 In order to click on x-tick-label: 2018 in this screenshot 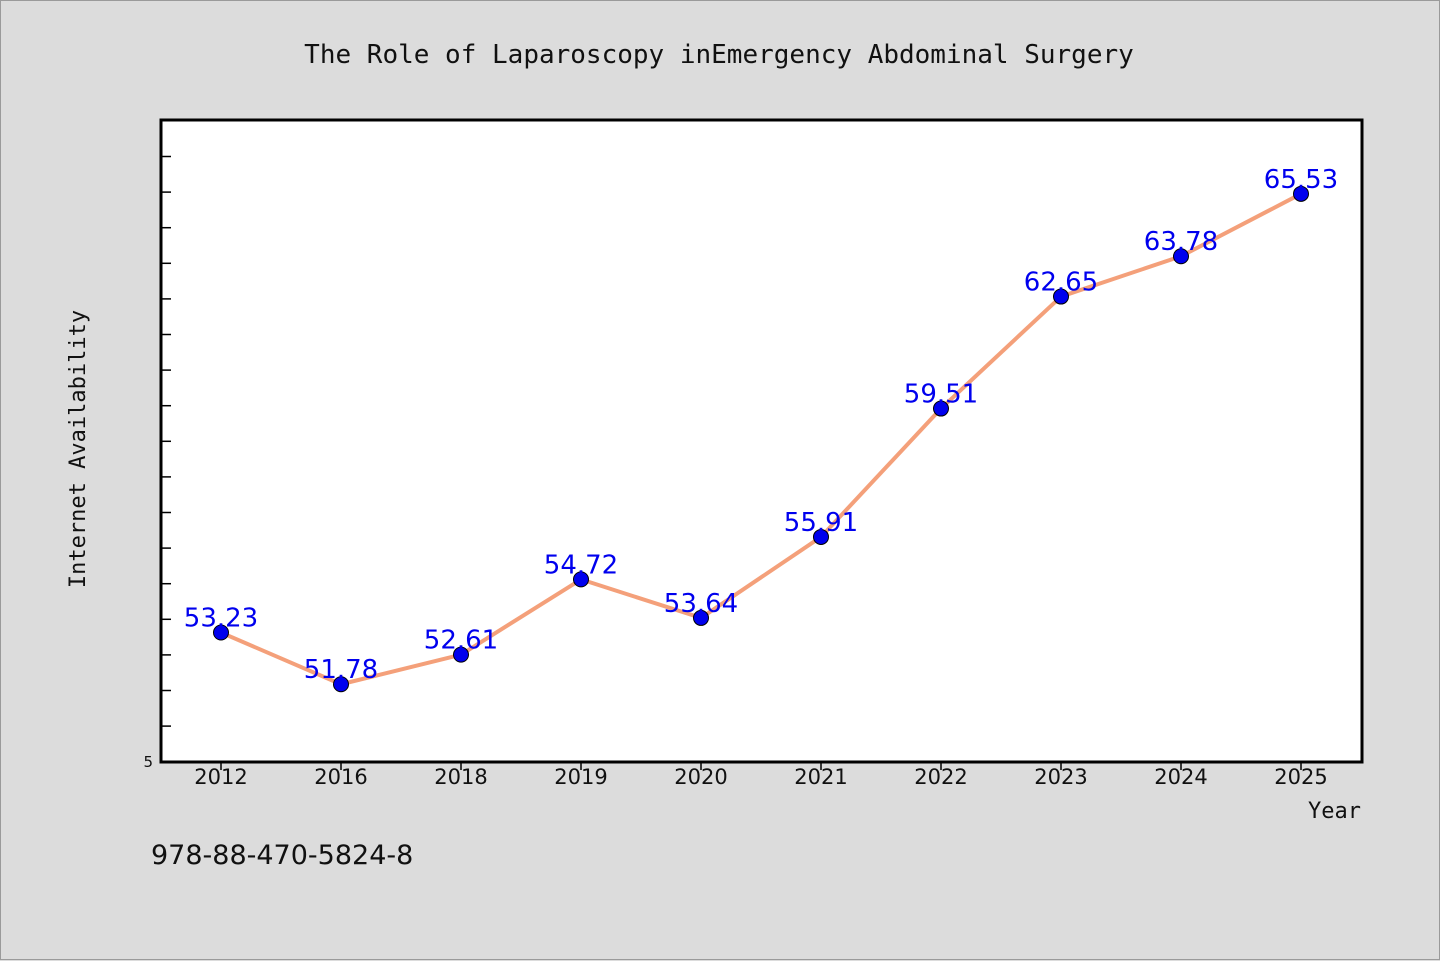, I will do `click(460, 777)`.